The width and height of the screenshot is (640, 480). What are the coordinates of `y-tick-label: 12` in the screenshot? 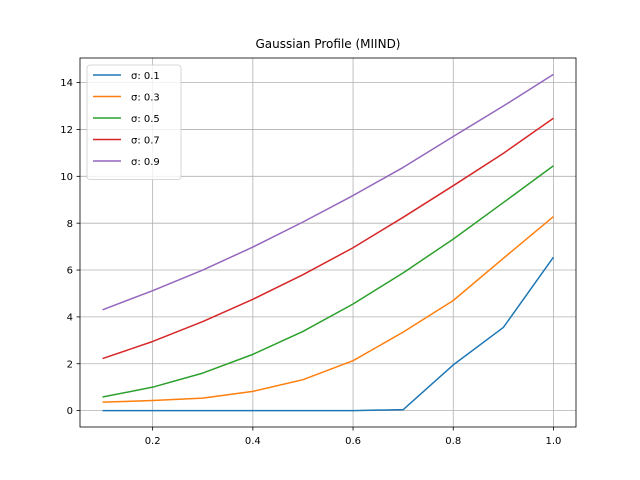 It's located at (66, 130).